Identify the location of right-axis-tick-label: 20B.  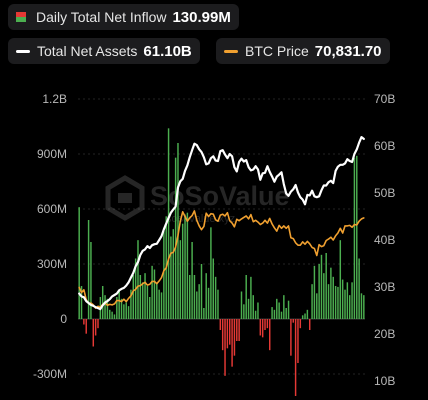
(384, 334).